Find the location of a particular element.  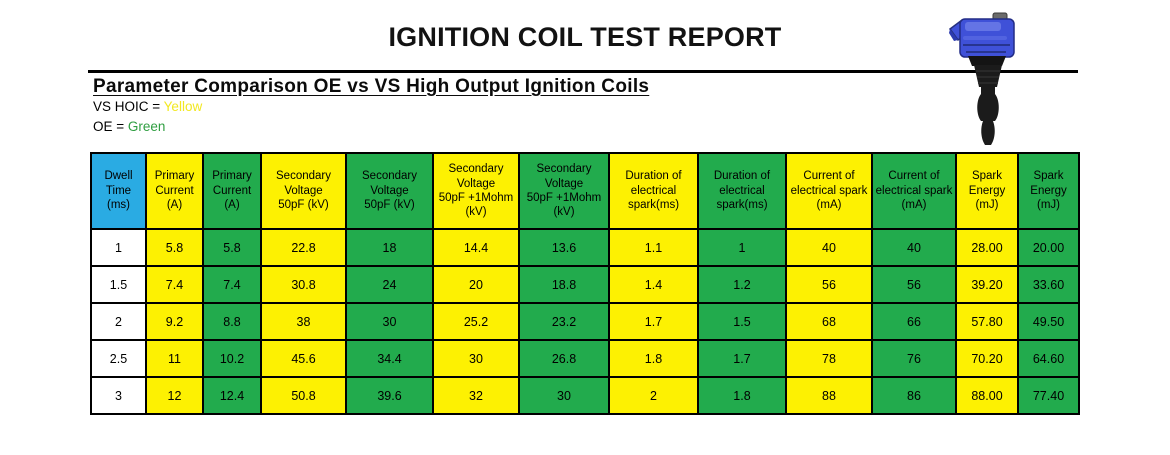

table-cell: 70.20 is located at coordinates (987, 358).